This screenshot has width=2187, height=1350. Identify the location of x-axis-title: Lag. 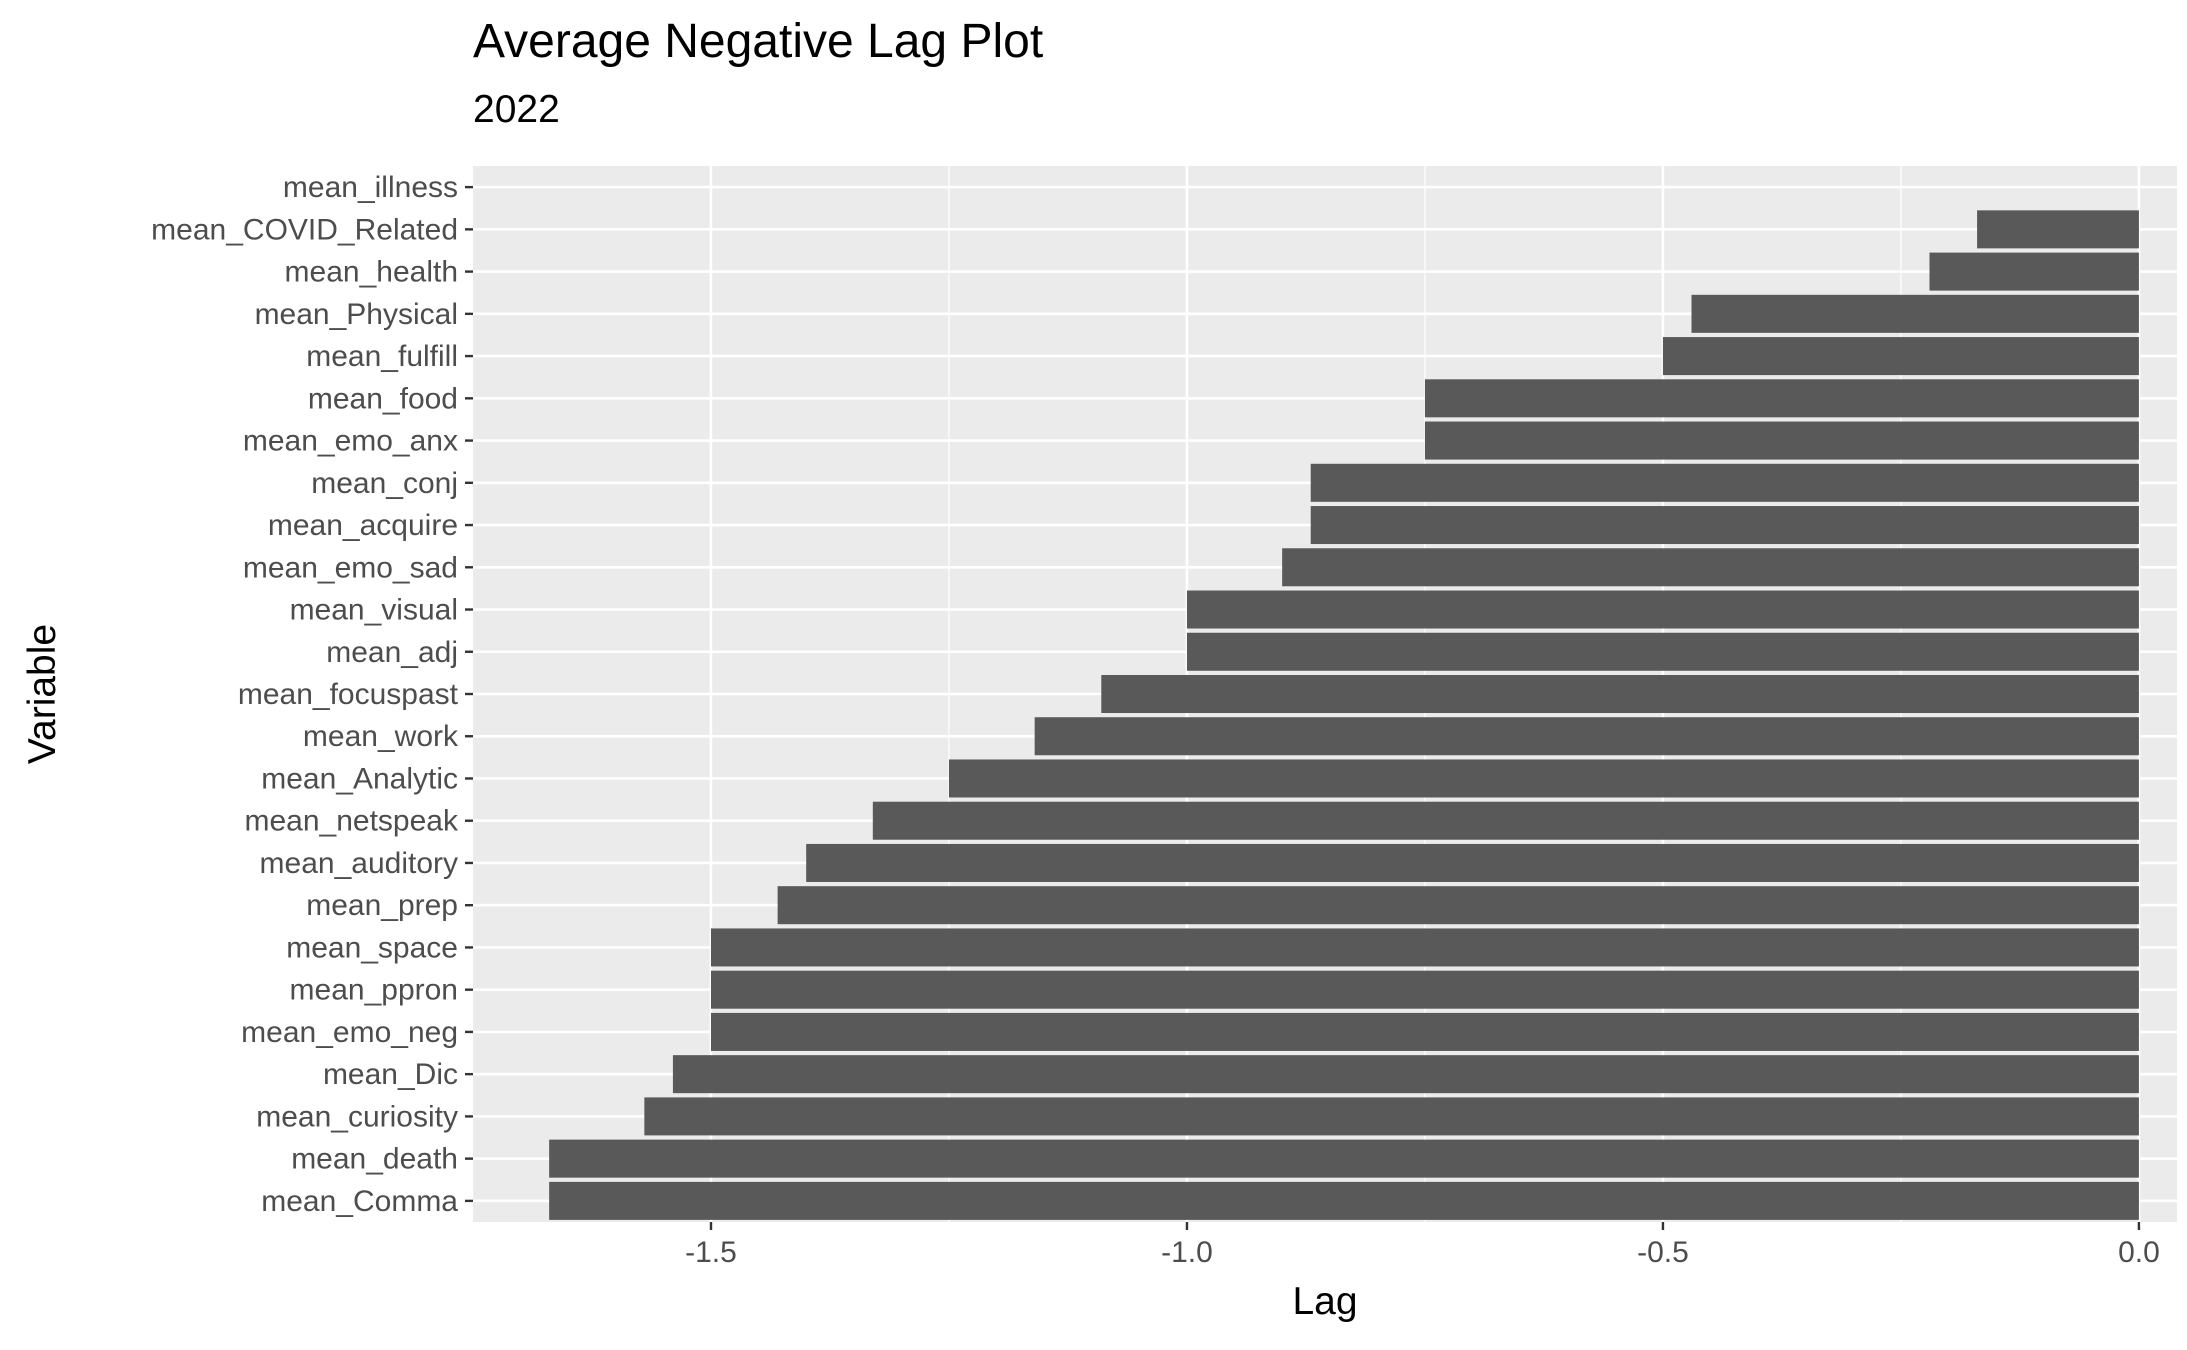
(1324, 1301).